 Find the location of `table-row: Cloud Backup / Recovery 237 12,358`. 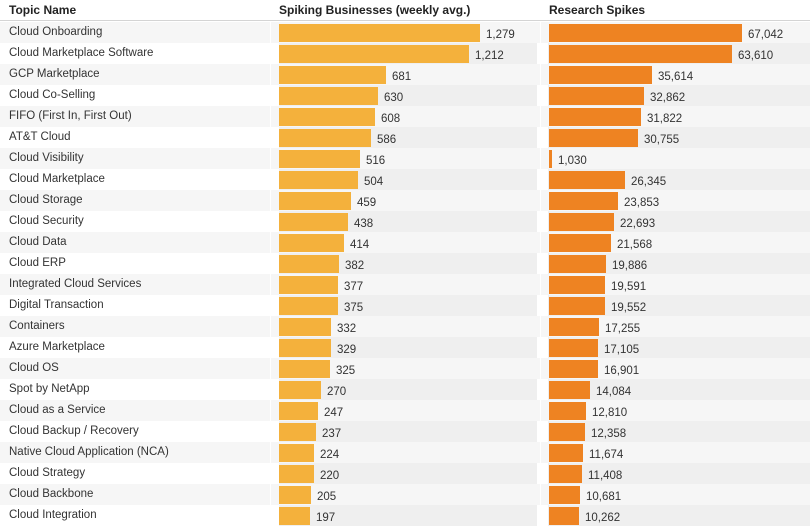

table-row: Cloud Backup / Recovery 237 12,358 is located at coordinates (405, 431).